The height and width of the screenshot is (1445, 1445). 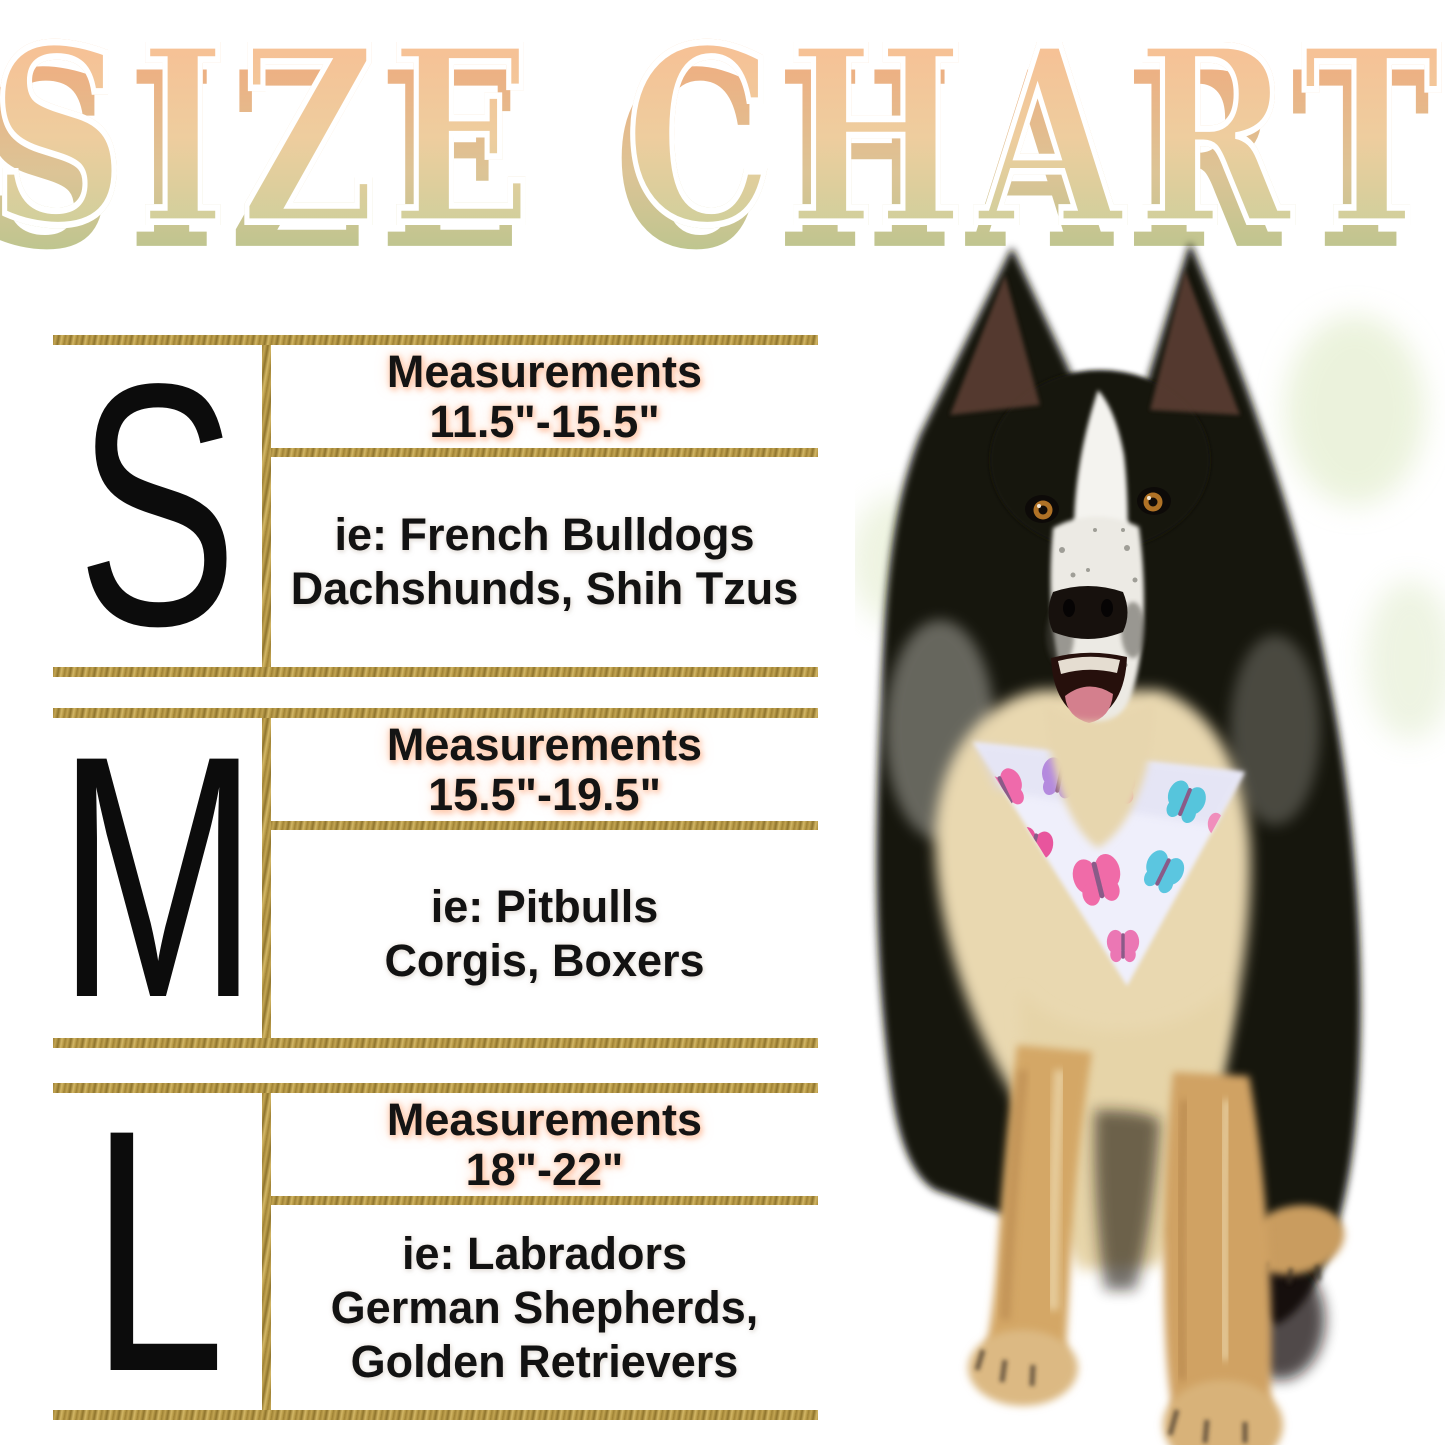 I want to click on breed-line: German Shepherds,, so click(x=544, y=1307).